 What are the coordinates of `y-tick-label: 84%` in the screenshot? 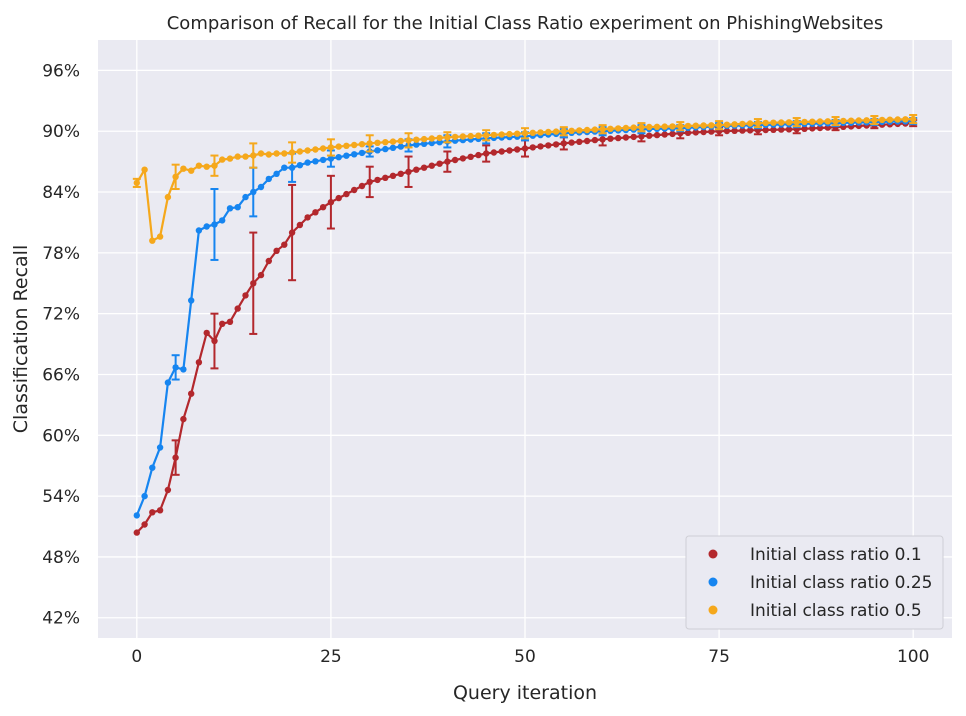 It's located at (61, 193).